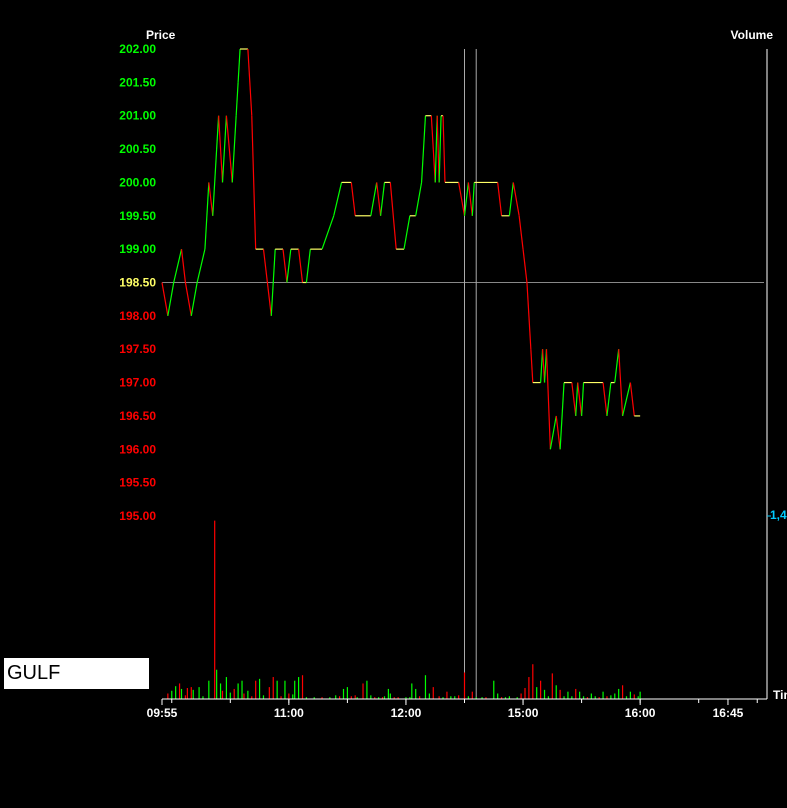 This screenshot has height=808, width=787. I want to click on x-tick-label: 16:00, so click(640, 713).